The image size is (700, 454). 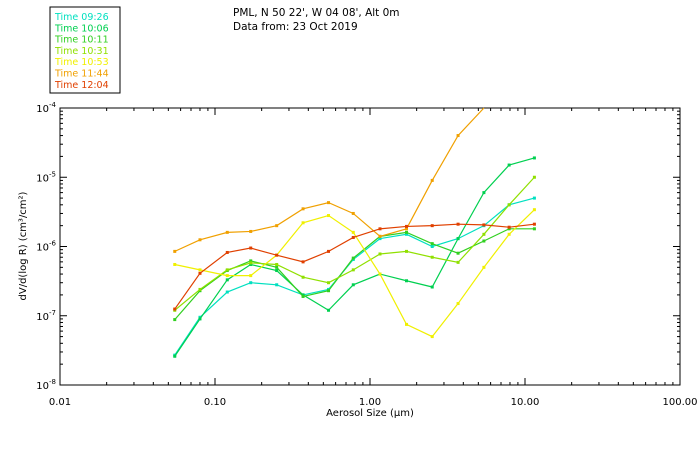 What do you see at coordinates (81, 62) in the screenshot?
I see `legend-item: Time 10:53` at bounding box center [81, 62].